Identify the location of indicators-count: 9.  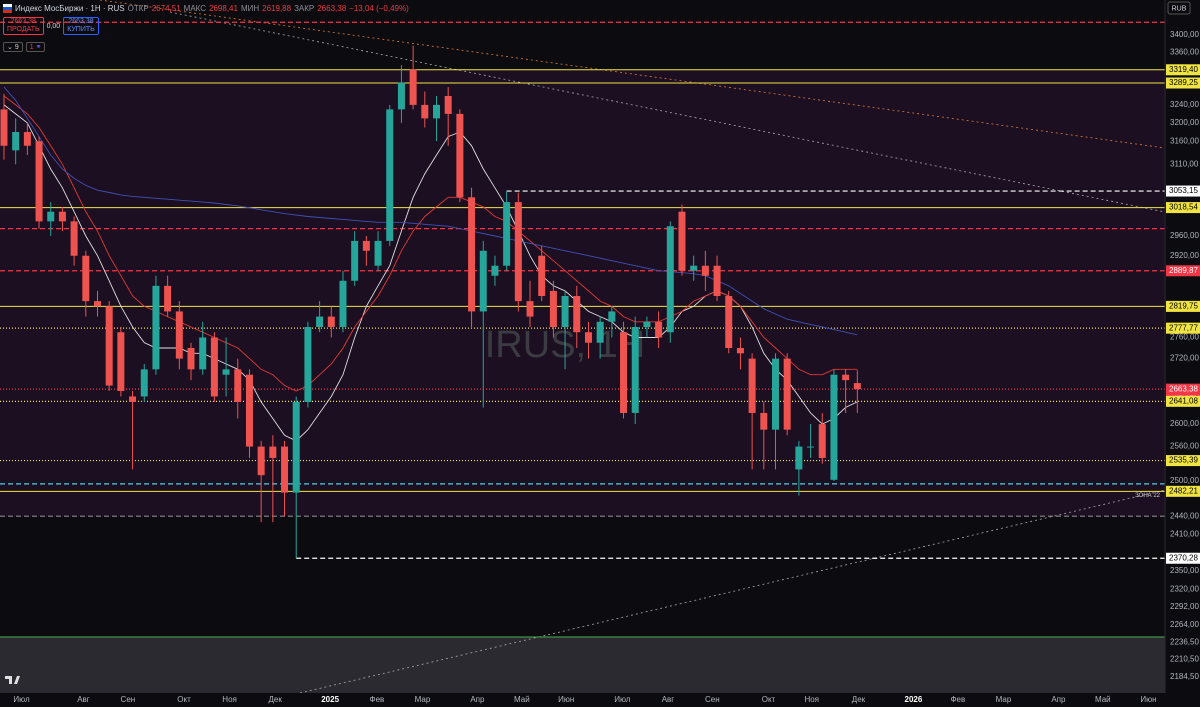
(16, 47).